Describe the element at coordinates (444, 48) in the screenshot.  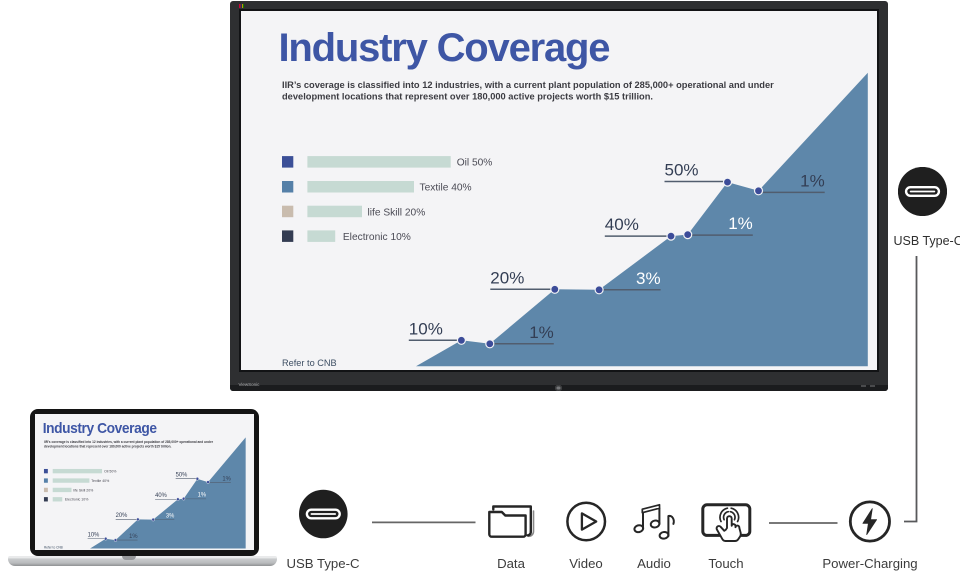
I see `svg-text: Industry Coverage` at that location.